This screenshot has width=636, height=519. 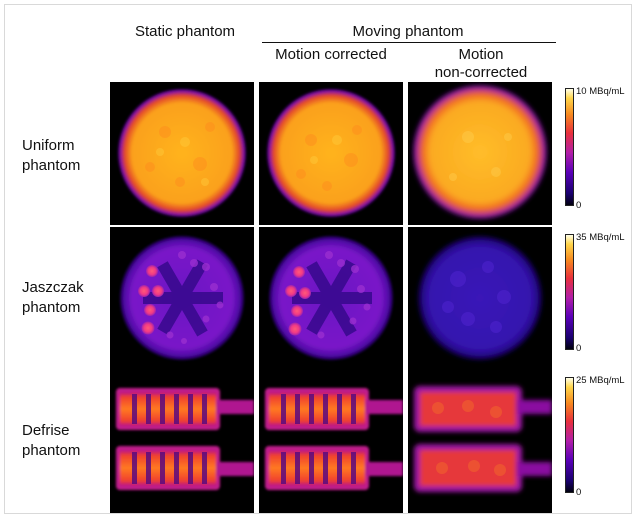 What do you see at coordinates (182, 298) in the screenshot?
I see `image-jaszczak-static` at bounding box center [182, 298].